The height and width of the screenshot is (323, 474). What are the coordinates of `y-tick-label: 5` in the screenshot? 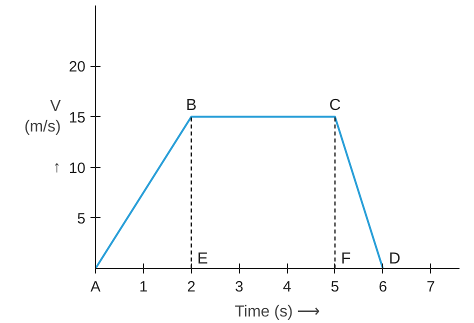 It's located at (81, 219).